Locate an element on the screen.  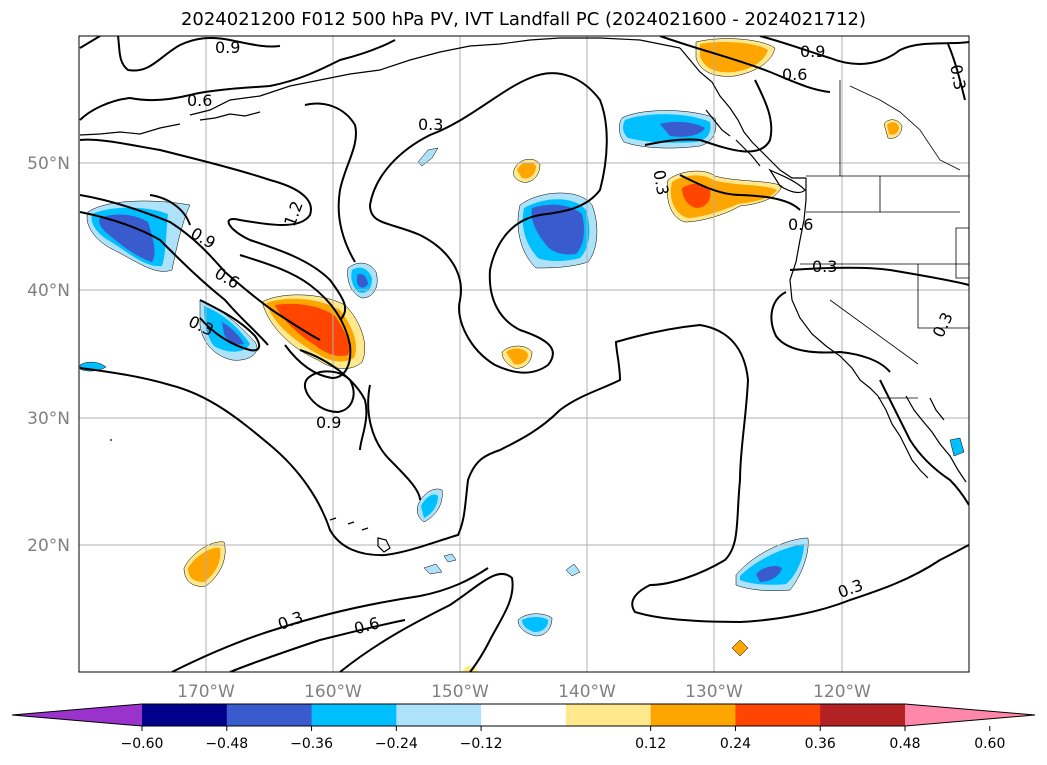
lon-label: 170°W is located at coordinates (206, 692).